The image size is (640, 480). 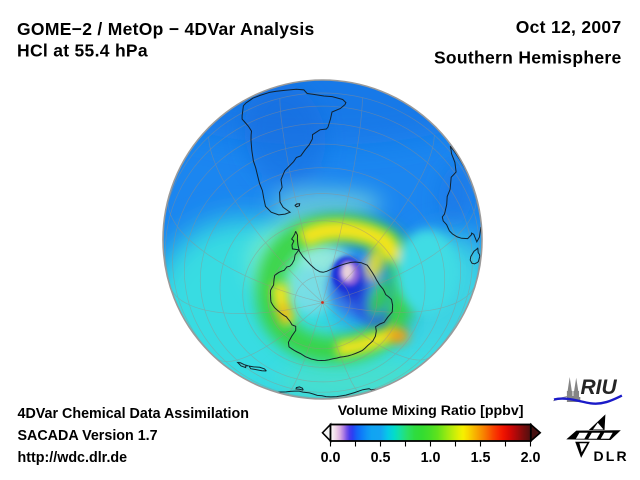 I want to click on svg-text: 1.5, so click(x=481, y=458).